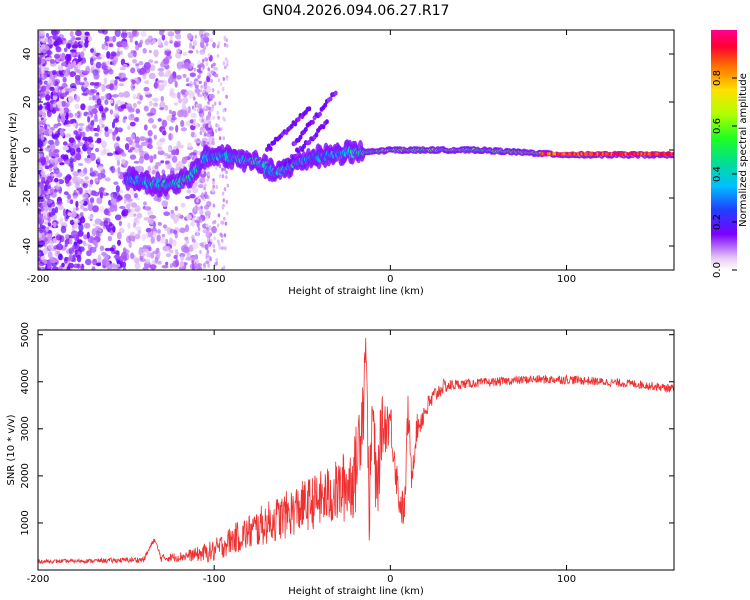 The width and height of the screenshot is (750, 600). What do you see at coordinates (390, 279) in the screenshot?
I see `spectrogram-x-tick-label: 0` at bounding box center [390, 279].